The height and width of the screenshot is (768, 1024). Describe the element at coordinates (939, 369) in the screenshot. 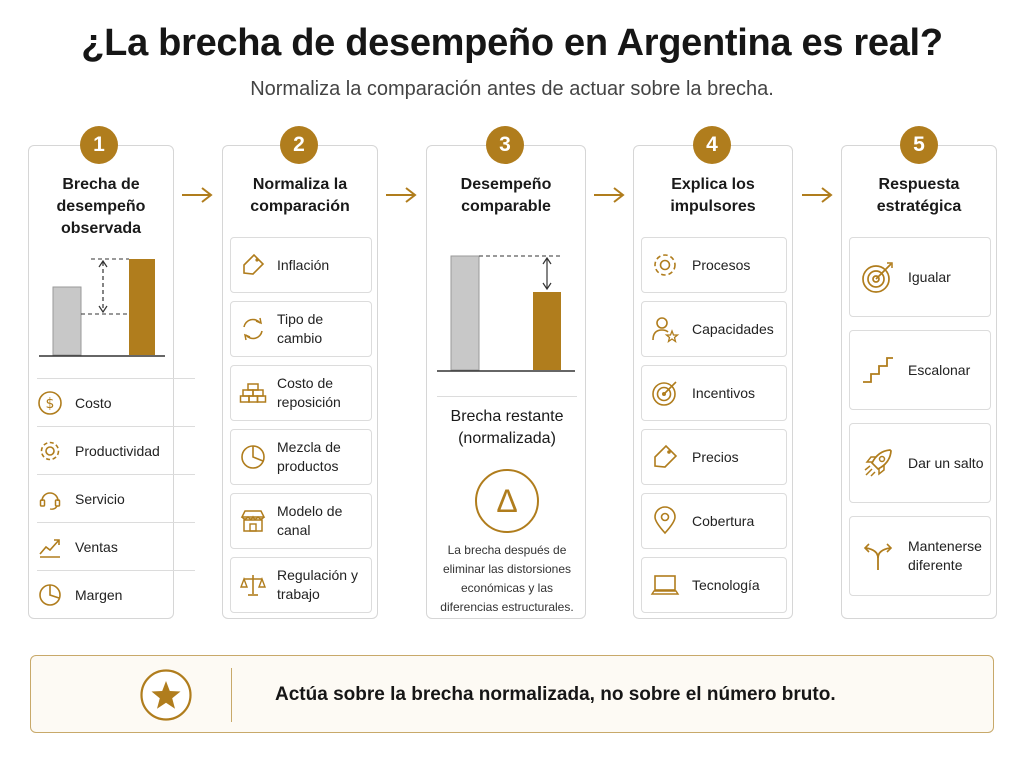

I see `step-5-item-label: Escalonar` at that location.